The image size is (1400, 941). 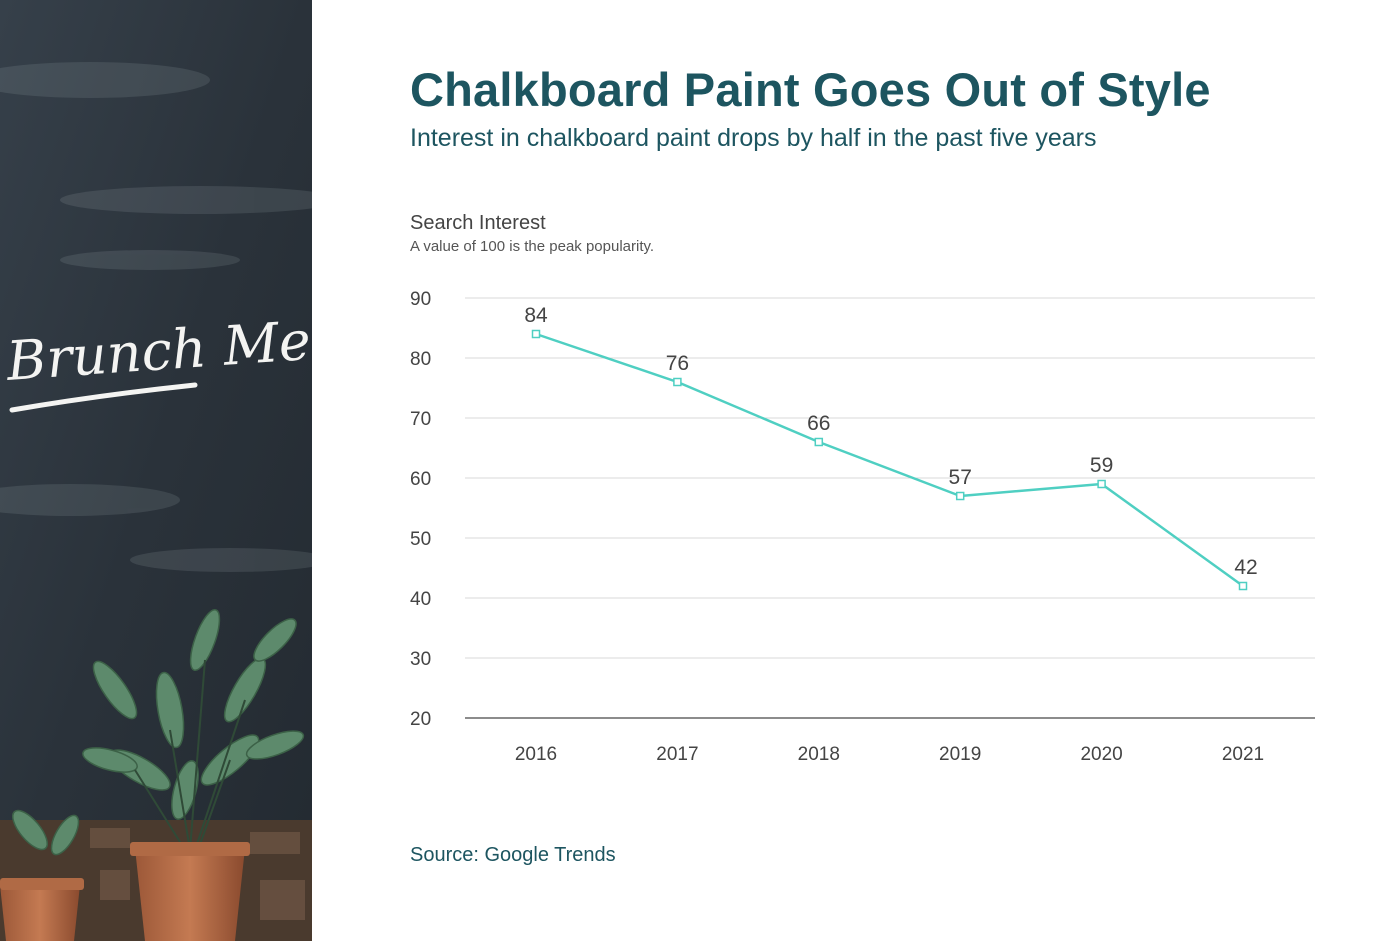 I want to click on series-line-path, so click(x=889, y=460).